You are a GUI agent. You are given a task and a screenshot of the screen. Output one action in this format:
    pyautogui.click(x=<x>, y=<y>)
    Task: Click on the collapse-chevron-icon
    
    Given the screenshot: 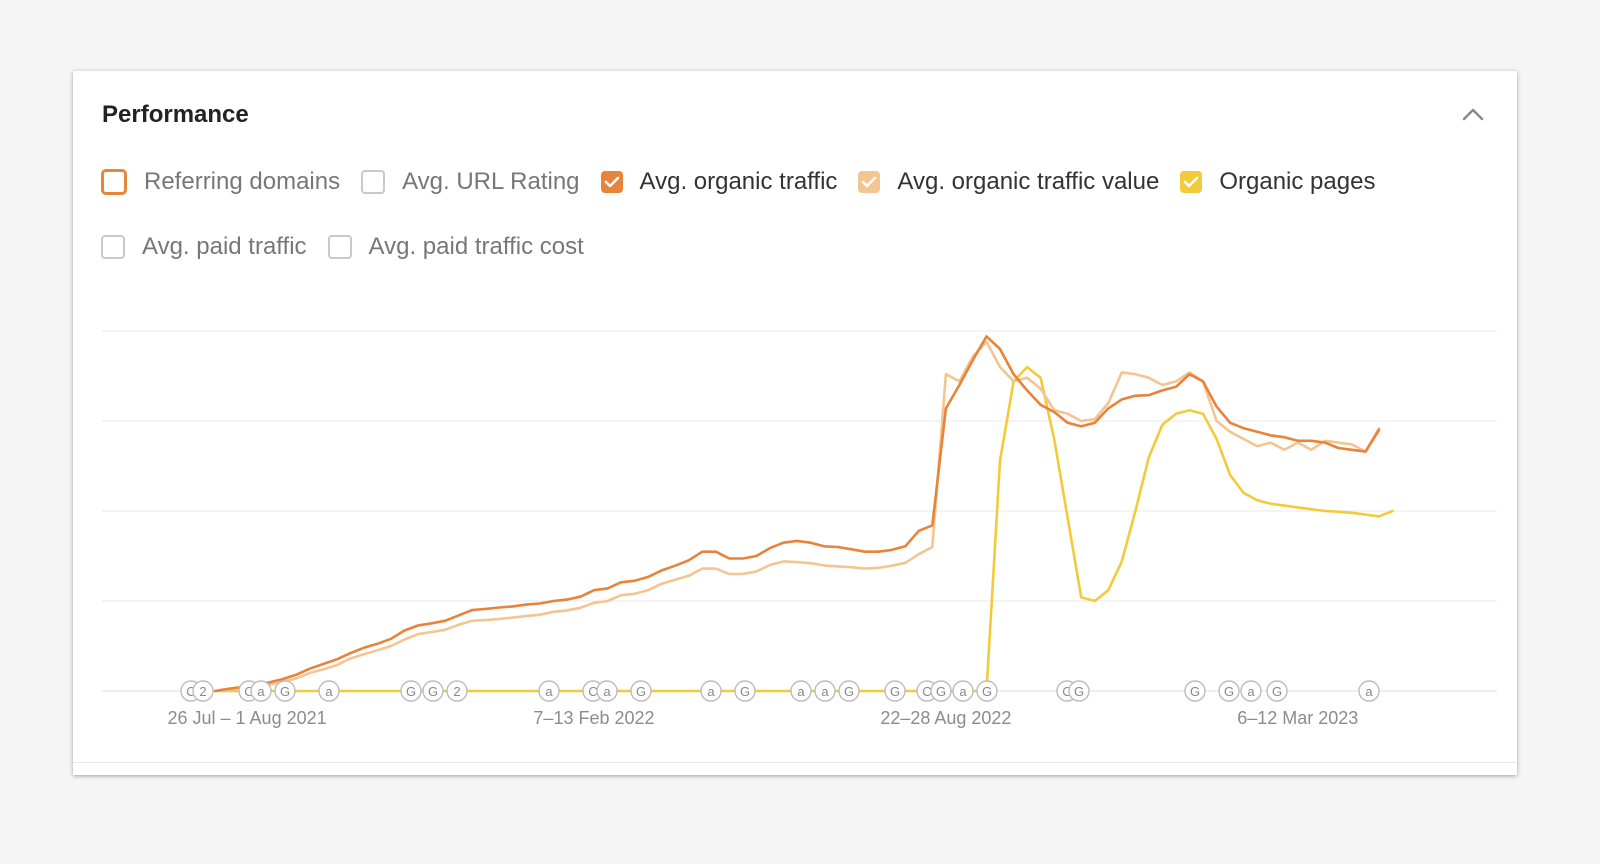 What is the action you would take?
    pyautogui.click(x=1473, y=114)
    